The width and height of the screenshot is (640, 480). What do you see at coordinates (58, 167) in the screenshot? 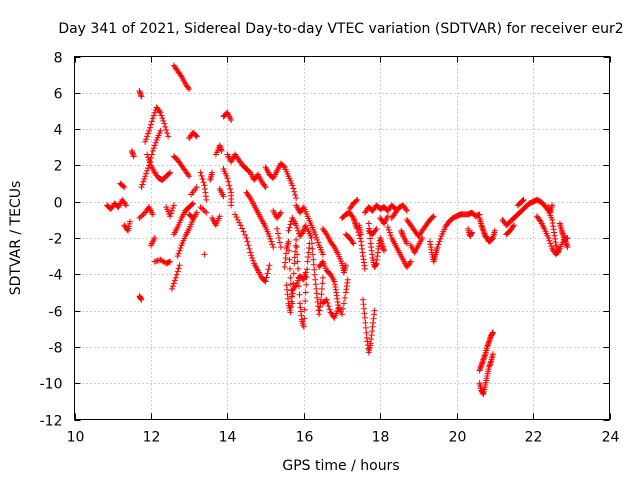
I see `y-tick-label: 2` at bounding box center [58, 167].